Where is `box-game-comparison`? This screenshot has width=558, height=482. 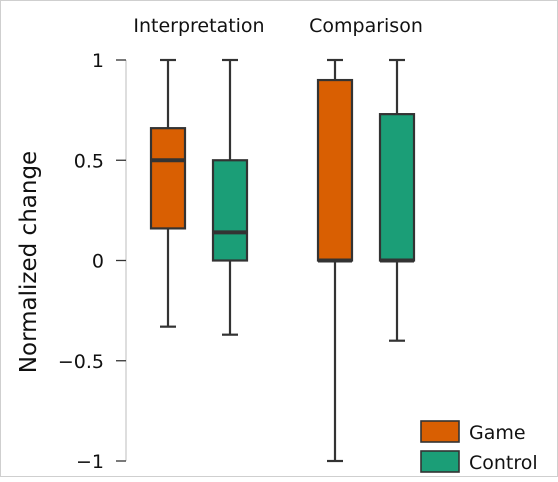
box-game-comparison is located at coordinates (335, 260).